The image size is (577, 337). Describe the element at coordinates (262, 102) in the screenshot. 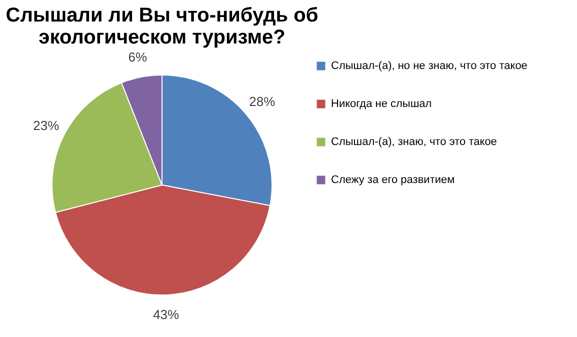

I see `data-label: 28%` at that location.